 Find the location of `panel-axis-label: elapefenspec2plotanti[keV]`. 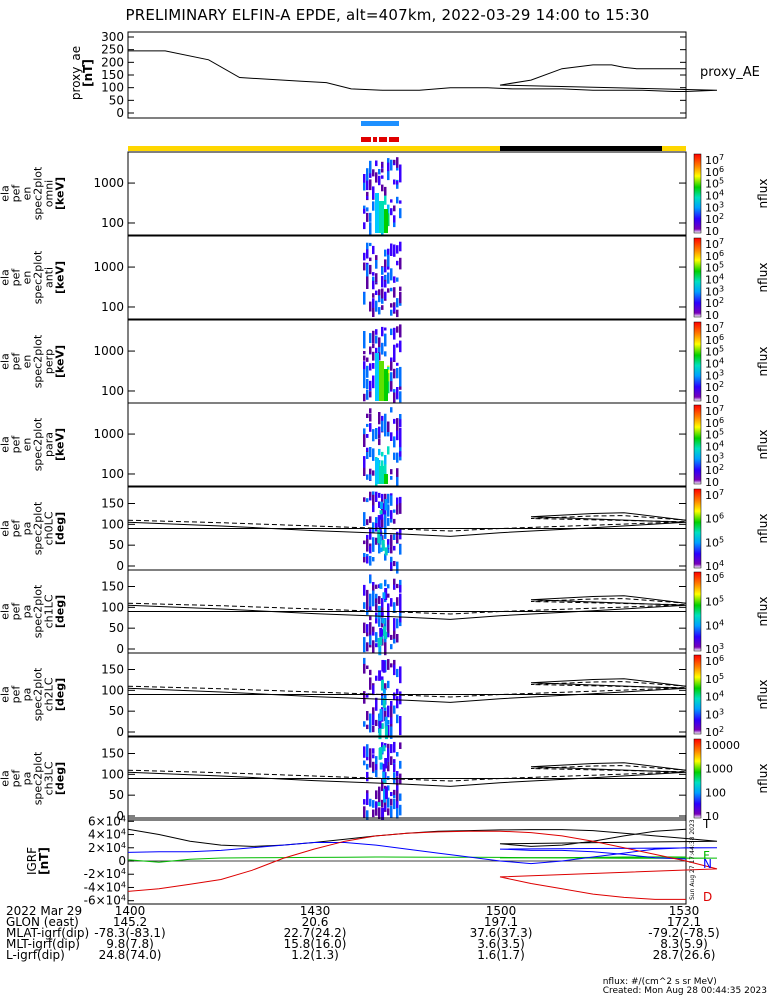

panel-axis-label: elapefenspec2plotanti[keV] is located at coordinates (33, 277).